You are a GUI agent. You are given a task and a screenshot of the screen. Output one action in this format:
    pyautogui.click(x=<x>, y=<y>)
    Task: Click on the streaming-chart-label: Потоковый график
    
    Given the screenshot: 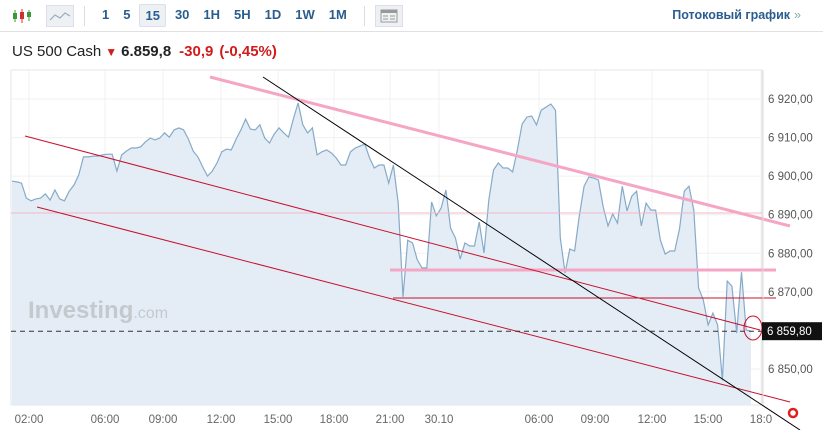 What is the action you would take?
    pyautogui.click(x=731, y=15)
    